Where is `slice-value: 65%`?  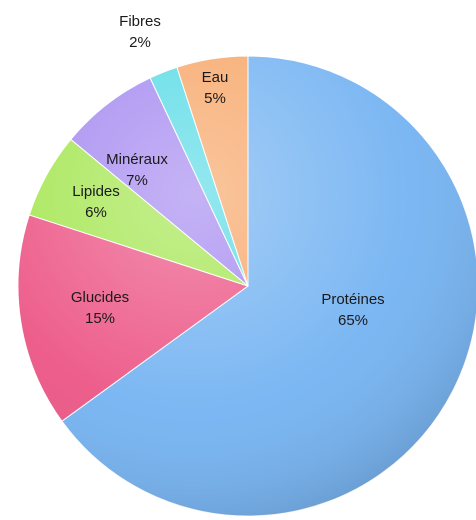 slice-value: 65% is located at coordinates (353, 320).